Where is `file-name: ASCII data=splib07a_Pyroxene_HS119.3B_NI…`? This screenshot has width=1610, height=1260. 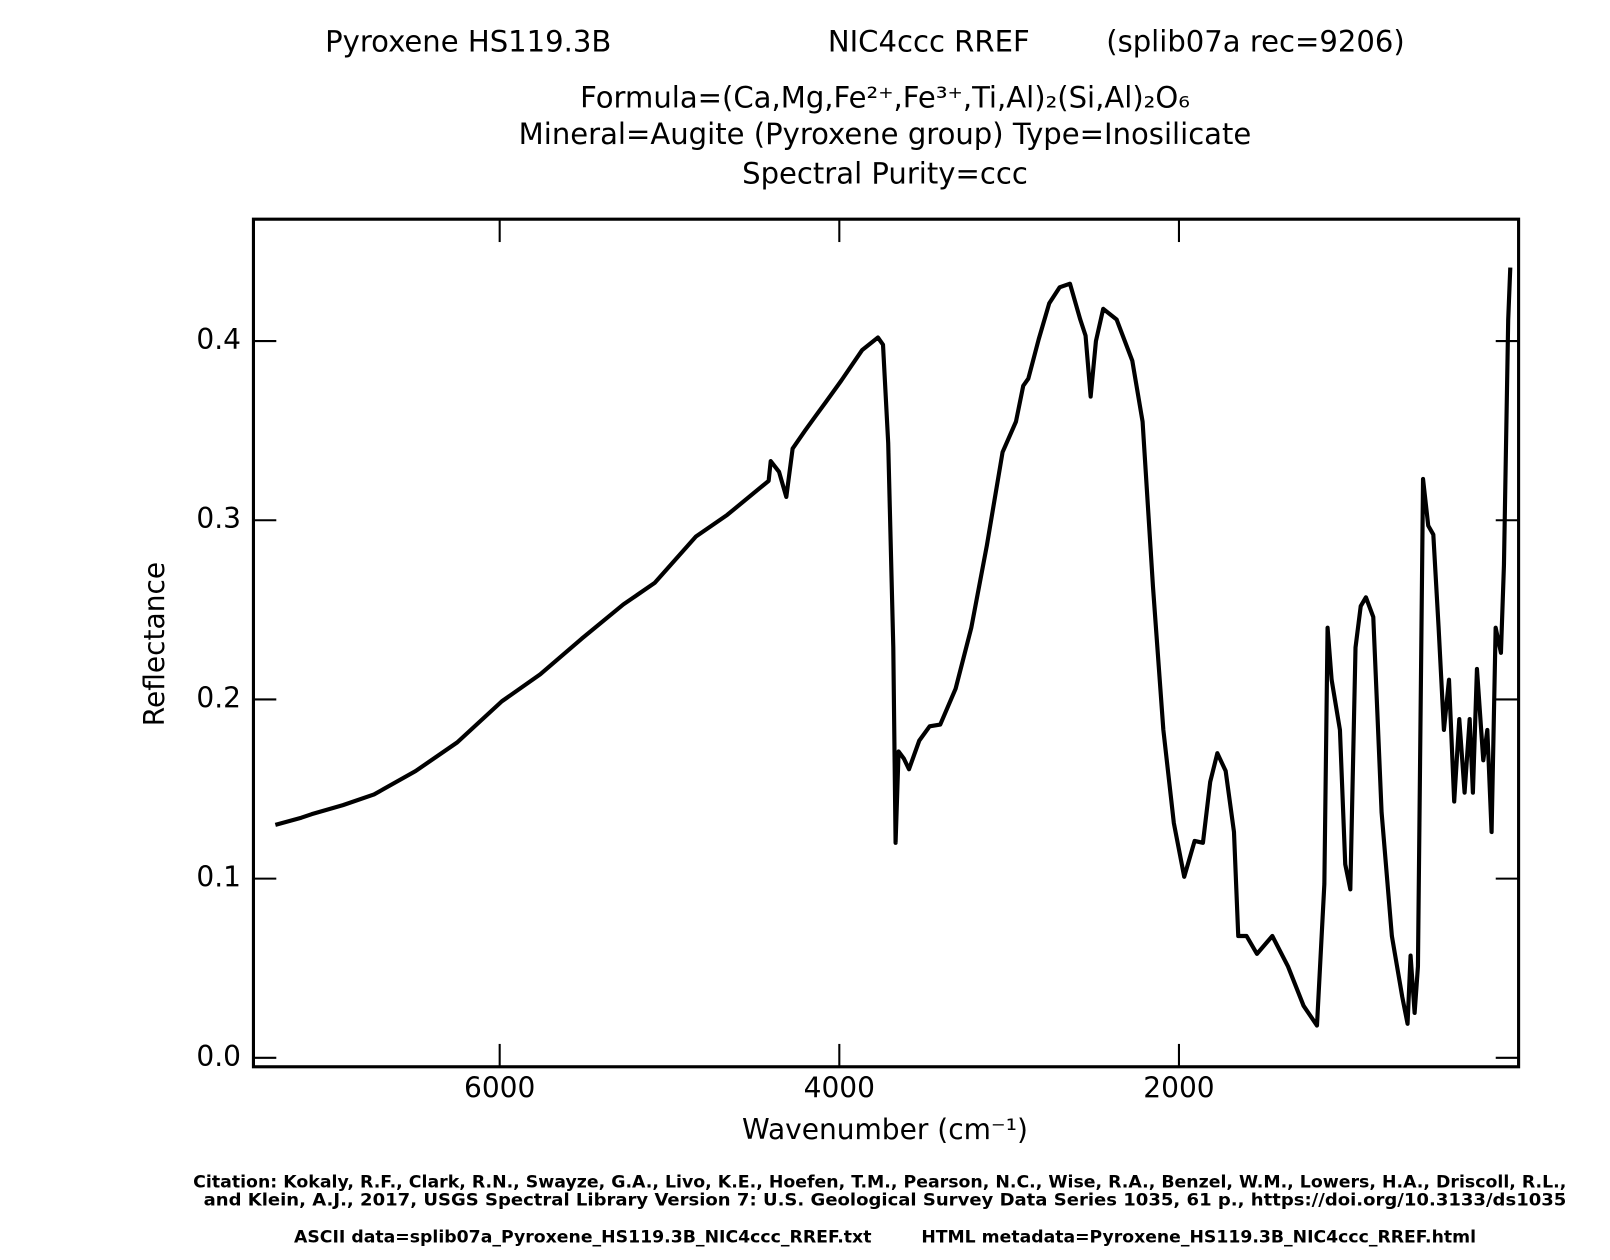
file-name: ASCII data=splib07a_Pyroxene_HS119.3B_NI… is located at coordinates (583, 1237).